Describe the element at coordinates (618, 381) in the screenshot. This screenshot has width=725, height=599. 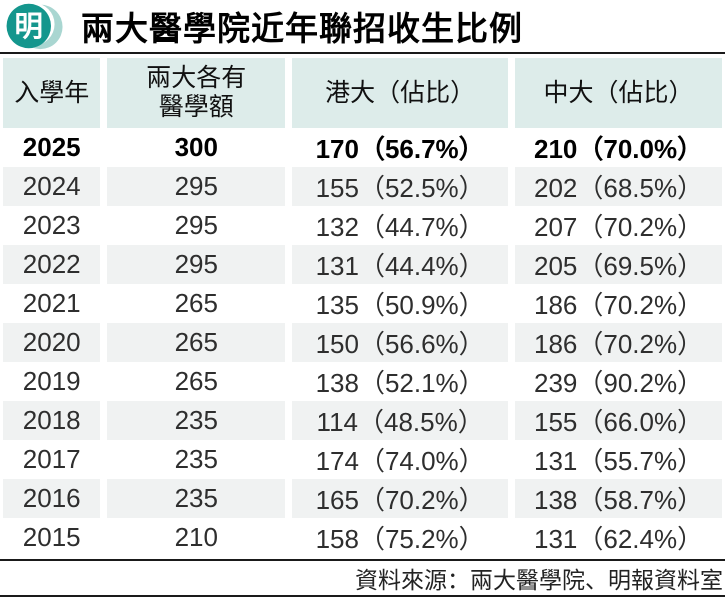
I see `cuhk-cell: 239（90.2%）` at that location.